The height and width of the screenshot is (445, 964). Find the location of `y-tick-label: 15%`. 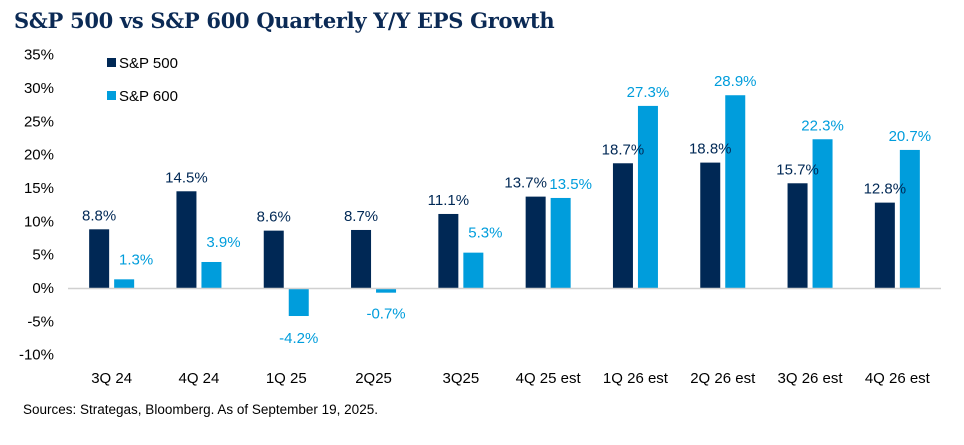

y-tick-label: 15% is located at coordinates (39, 188).